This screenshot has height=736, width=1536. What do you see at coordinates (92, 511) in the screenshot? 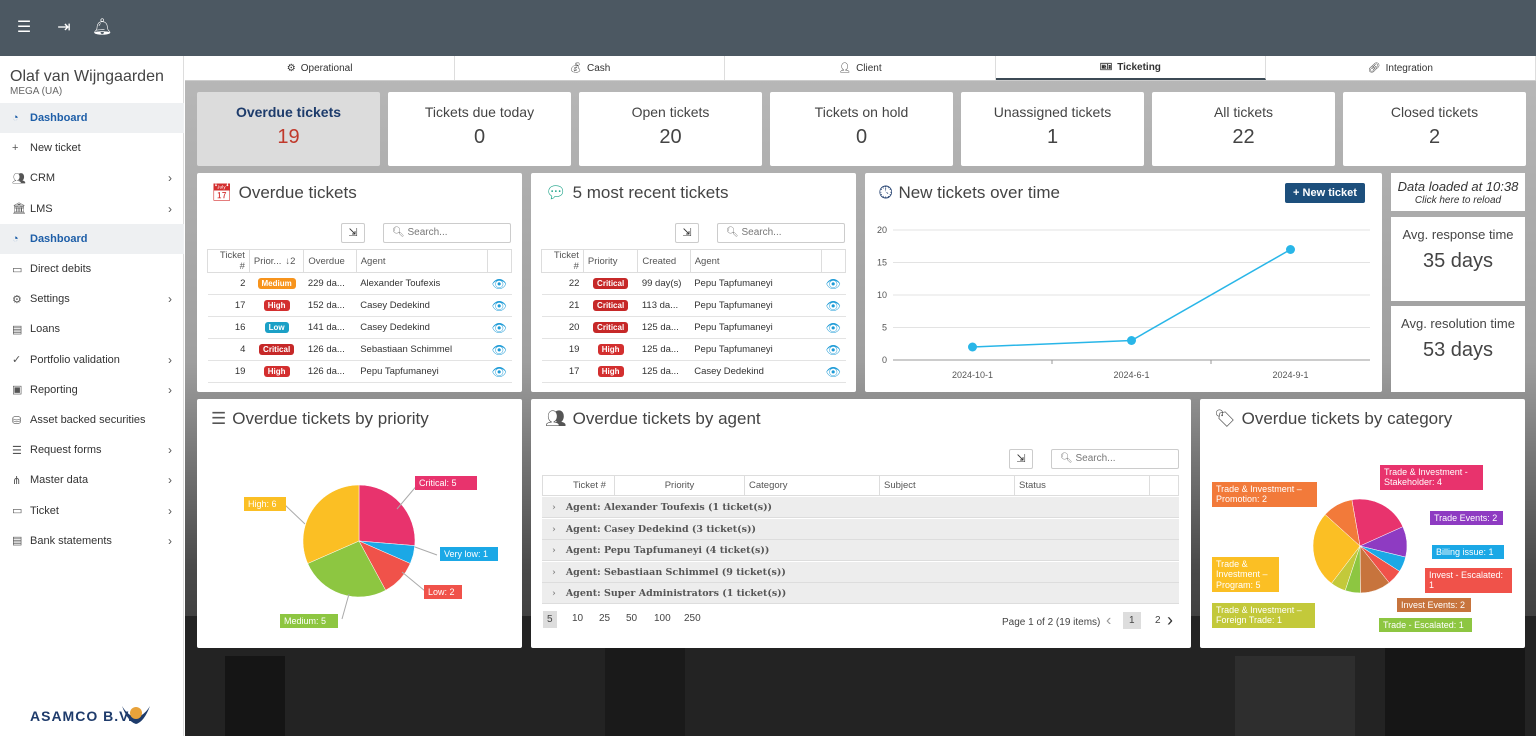
I see `sidebar-item-ticket: ▭ Ticket ›` at bounding box center [92, 511].